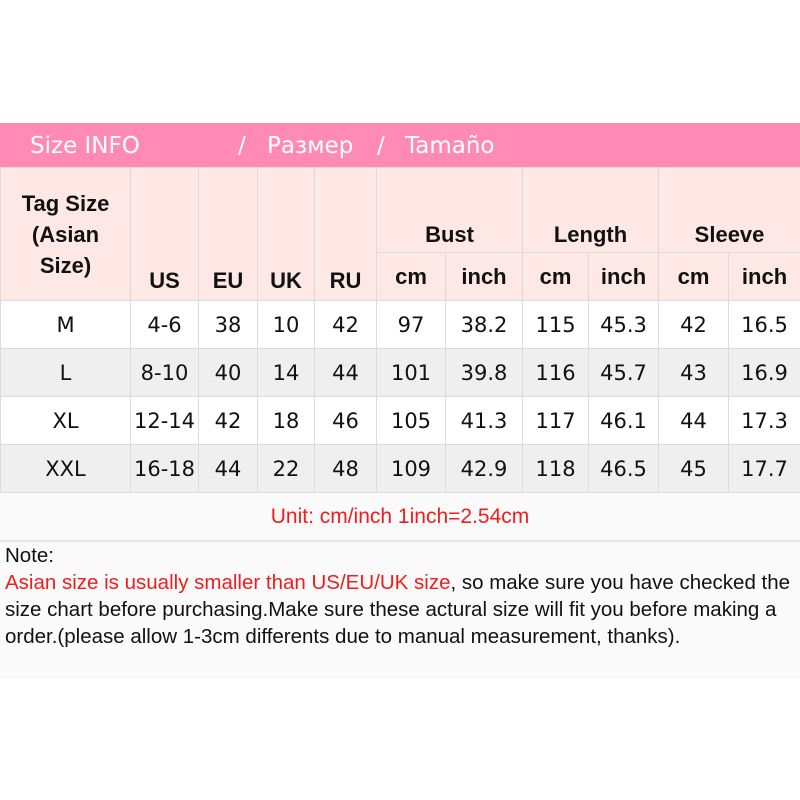  What do you see at coordinates (624, 468) in the screenshot?
I see `table-cell: 46.5` at bounding box center [624, 468].